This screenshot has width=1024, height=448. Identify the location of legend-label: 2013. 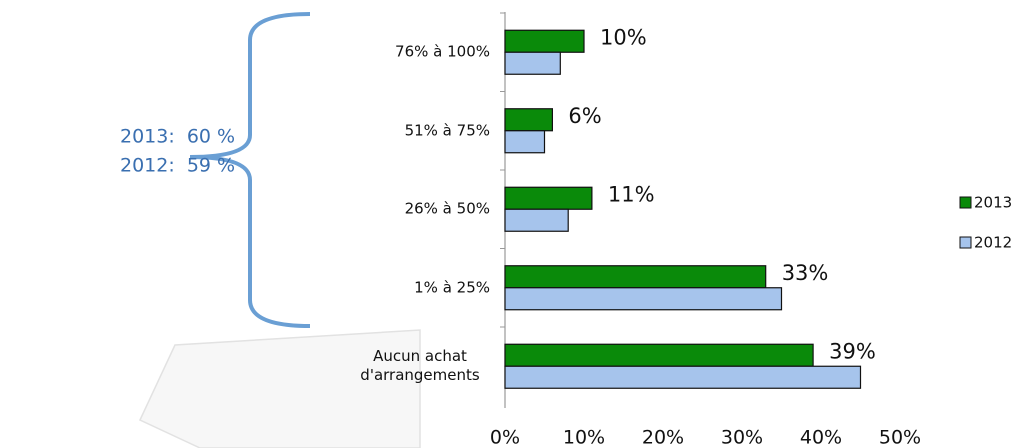
(993, 203).